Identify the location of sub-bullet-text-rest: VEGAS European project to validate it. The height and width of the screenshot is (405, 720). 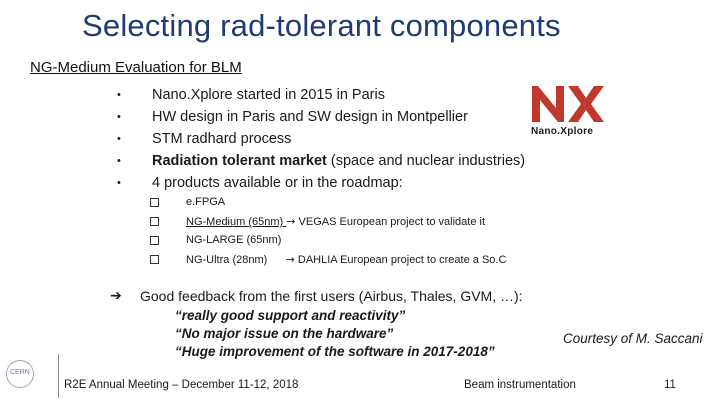
(390, 222).